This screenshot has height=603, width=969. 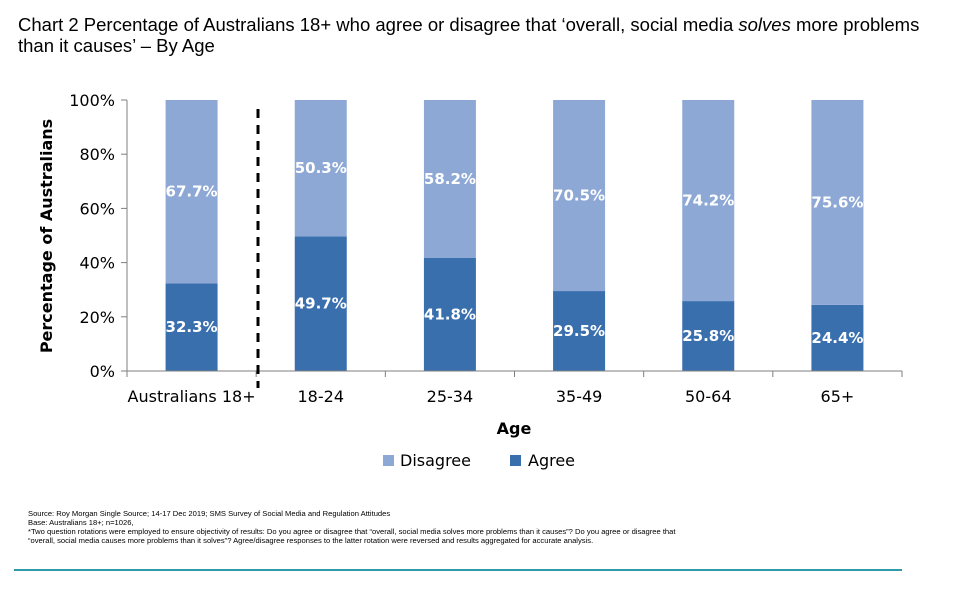 I want to click on y-tick-label: 20%, so click(x=97, y=317).